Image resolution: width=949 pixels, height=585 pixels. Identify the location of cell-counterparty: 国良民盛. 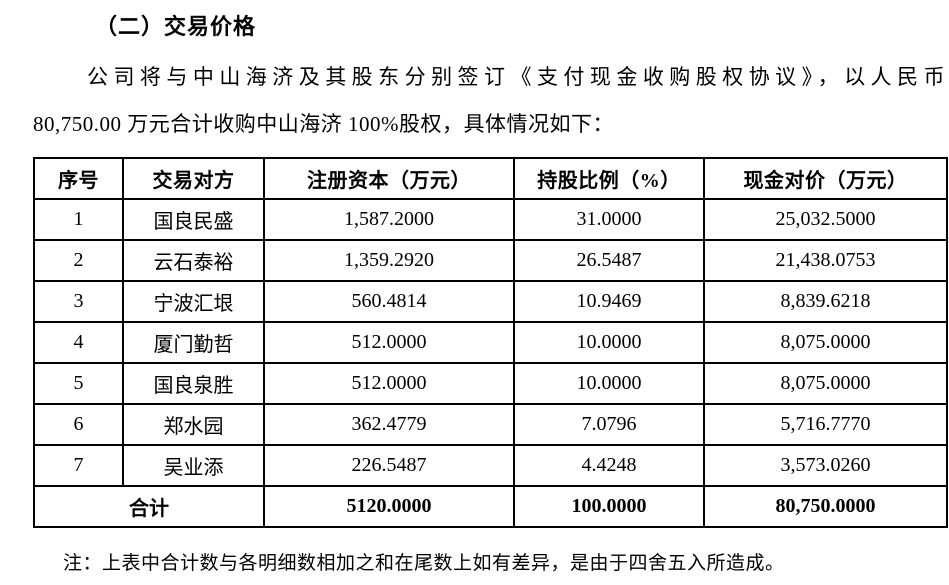
(193, 219).